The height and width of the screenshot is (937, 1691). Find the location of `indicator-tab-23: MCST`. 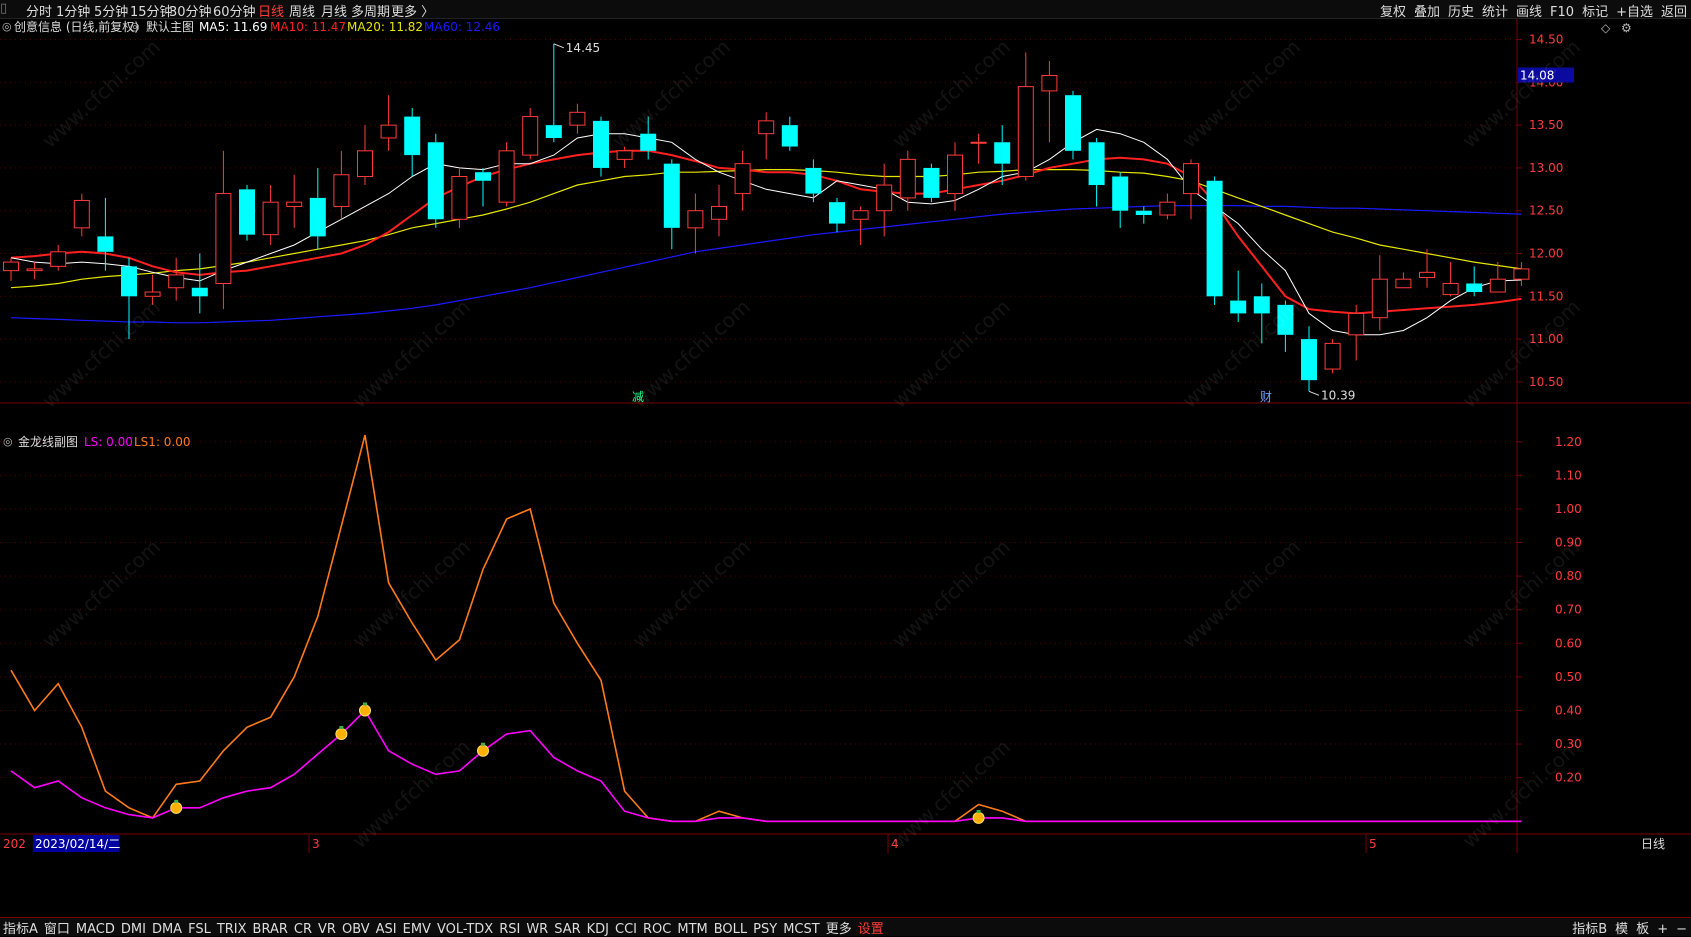

indicator-tab-23: MCST is located at coordinates (801, 929).